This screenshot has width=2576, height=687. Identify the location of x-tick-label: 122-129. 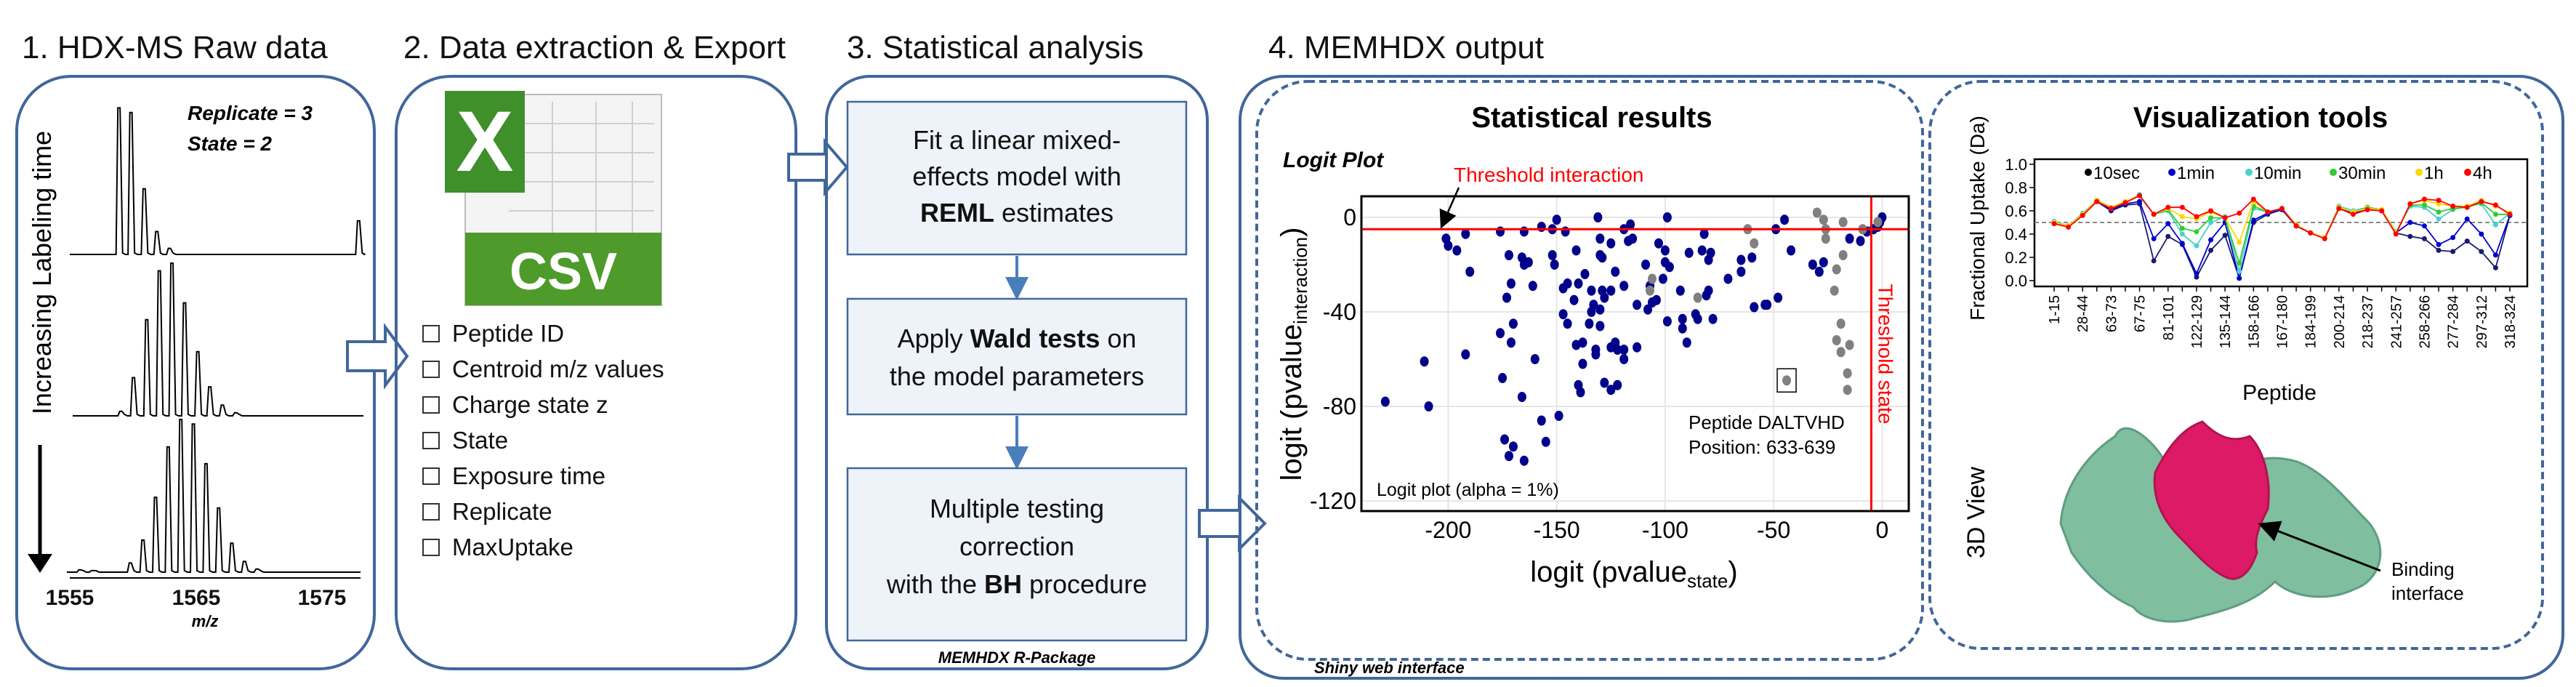
(2197, 321).